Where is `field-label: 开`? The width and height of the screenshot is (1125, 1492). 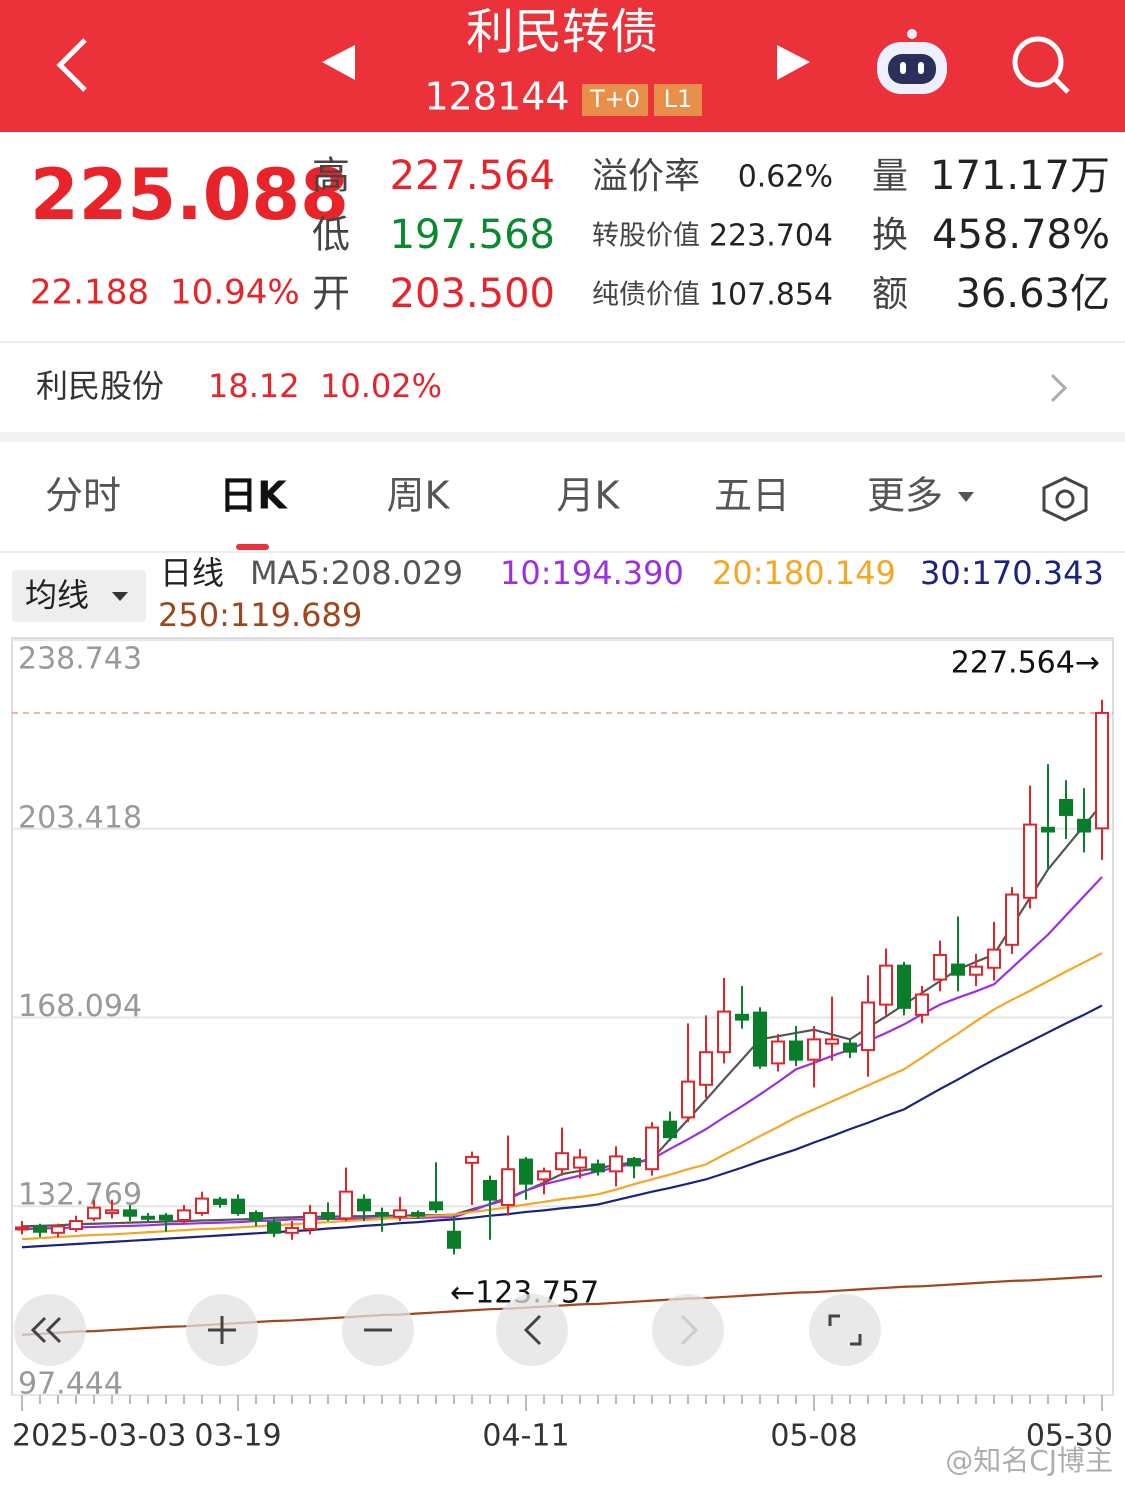
field-label: 开 is located at coordinates (331, 294).